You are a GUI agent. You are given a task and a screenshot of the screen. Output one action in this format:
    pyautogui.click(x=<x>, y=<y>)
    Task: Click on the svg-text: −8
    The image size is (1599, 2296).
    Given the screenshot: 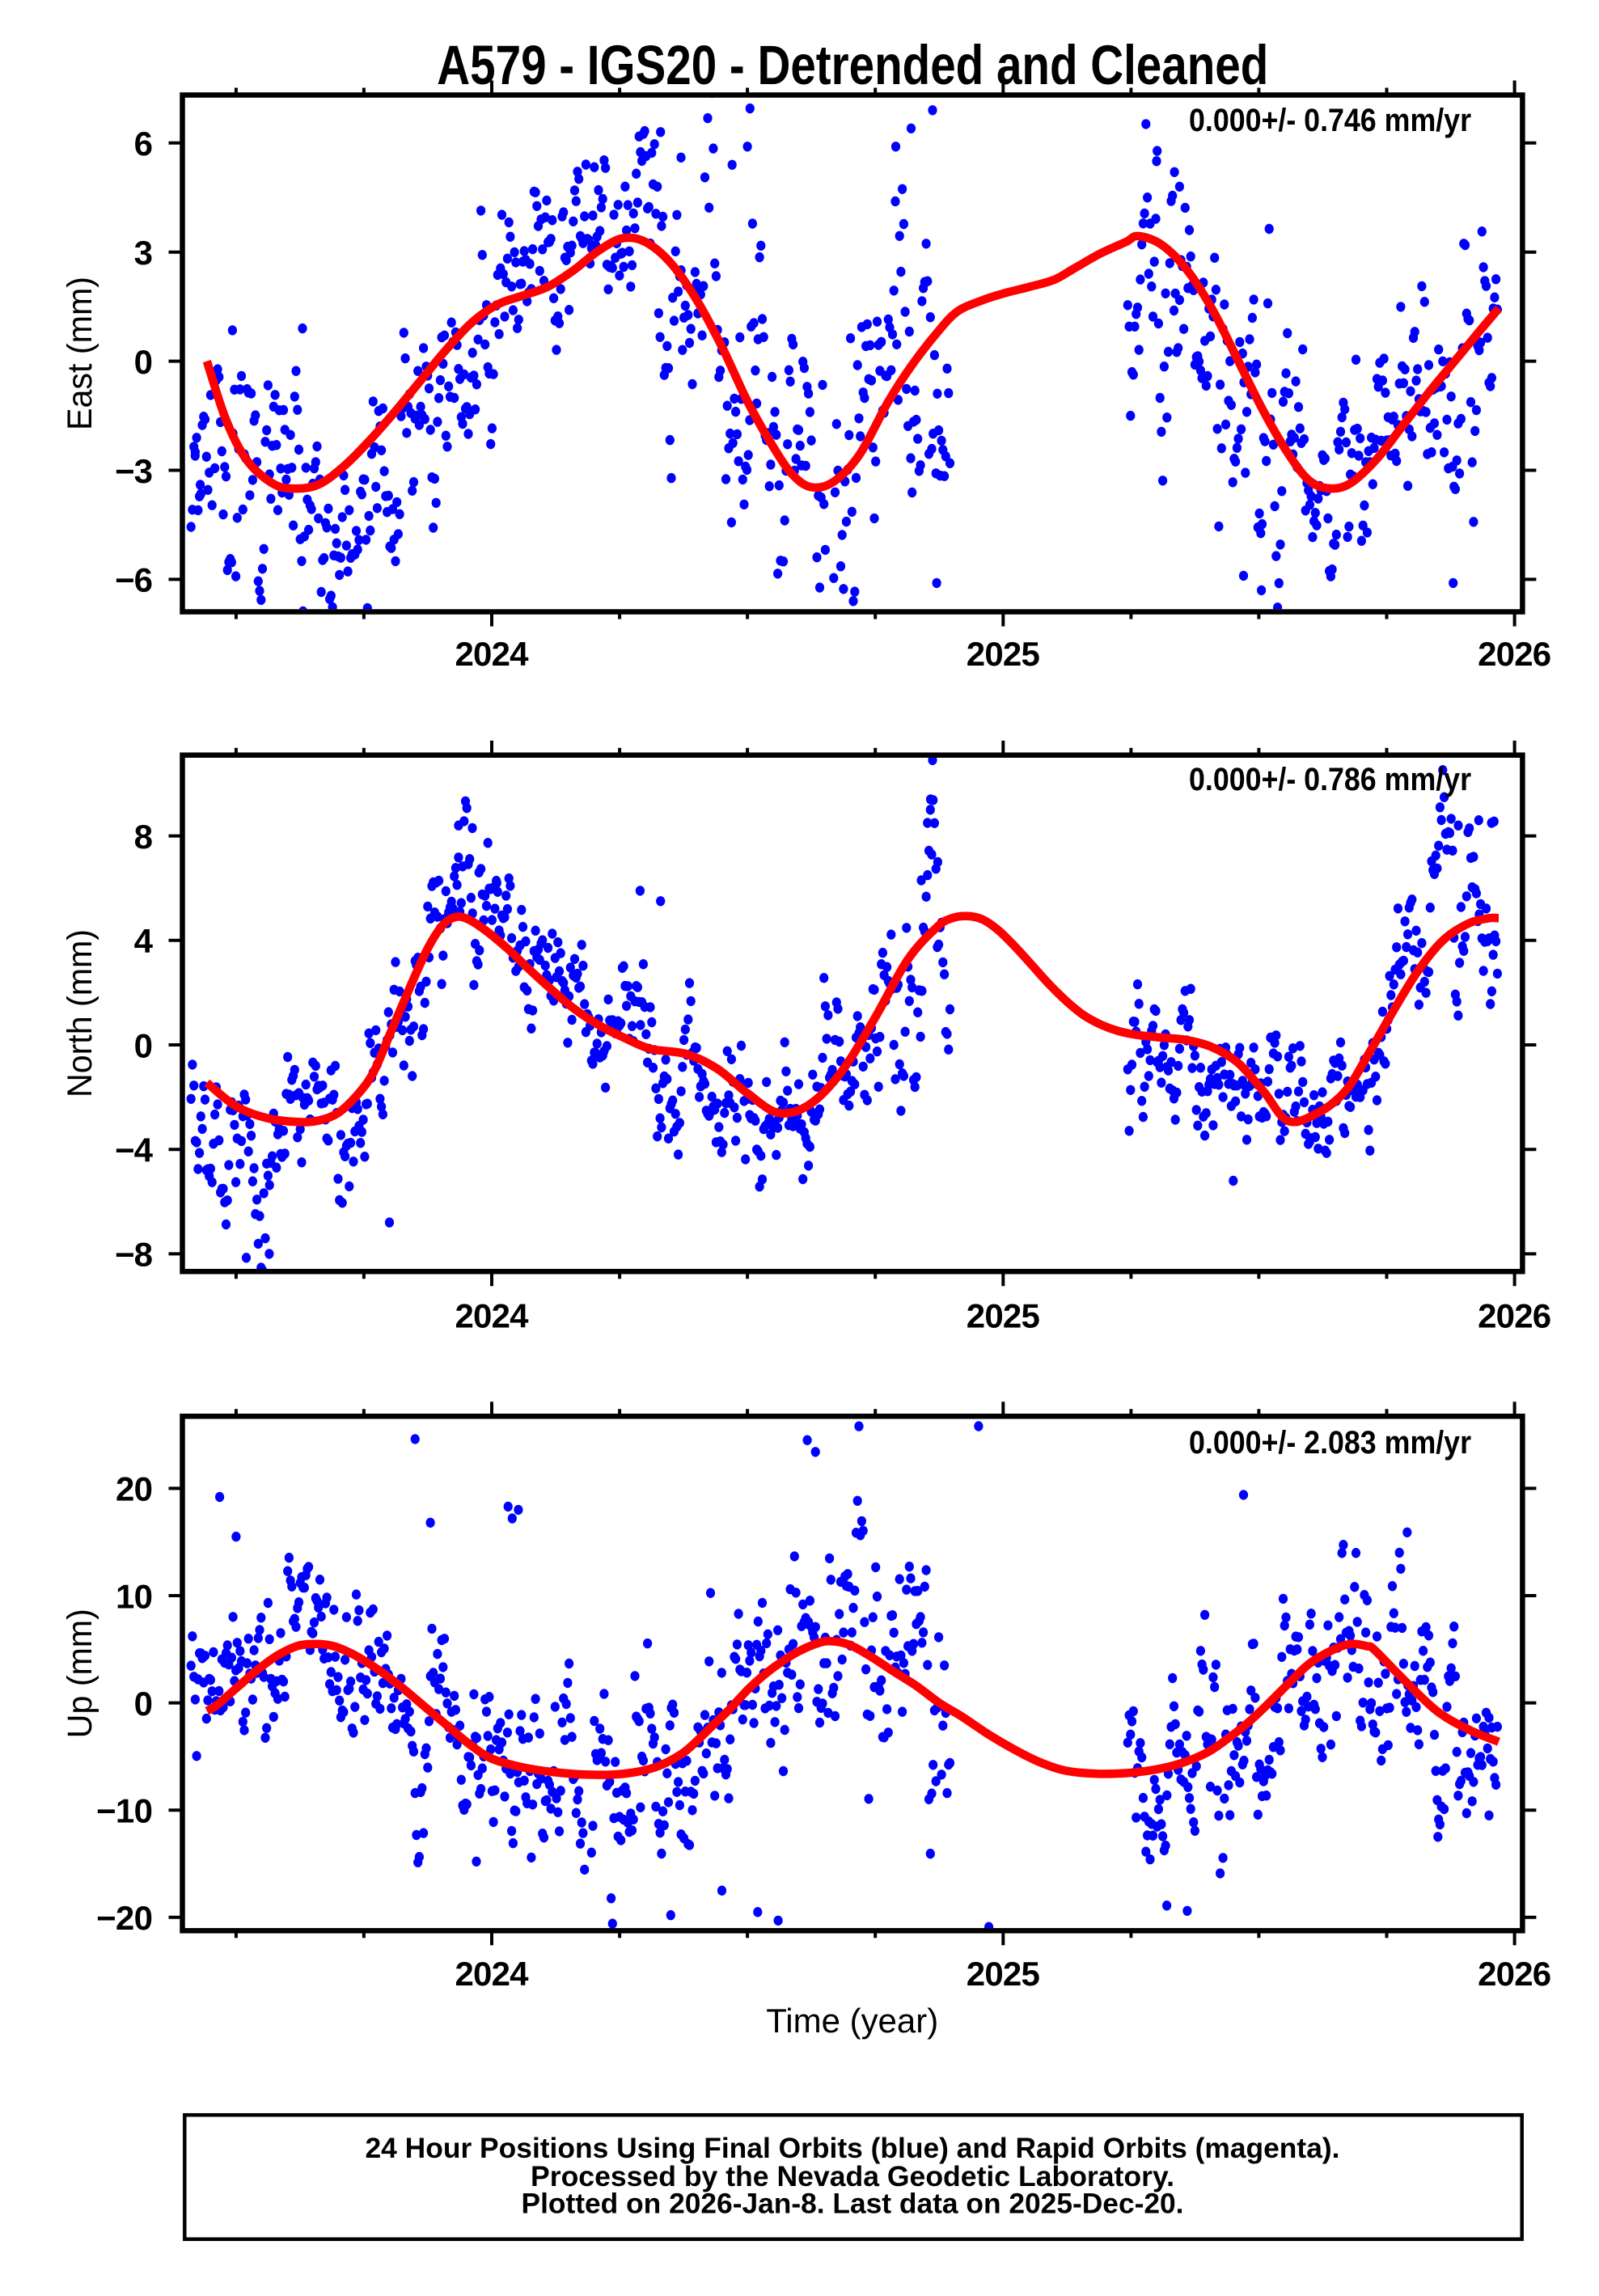 What is the action you would take?
    pyautogui.click(x=134, y=1255)
    